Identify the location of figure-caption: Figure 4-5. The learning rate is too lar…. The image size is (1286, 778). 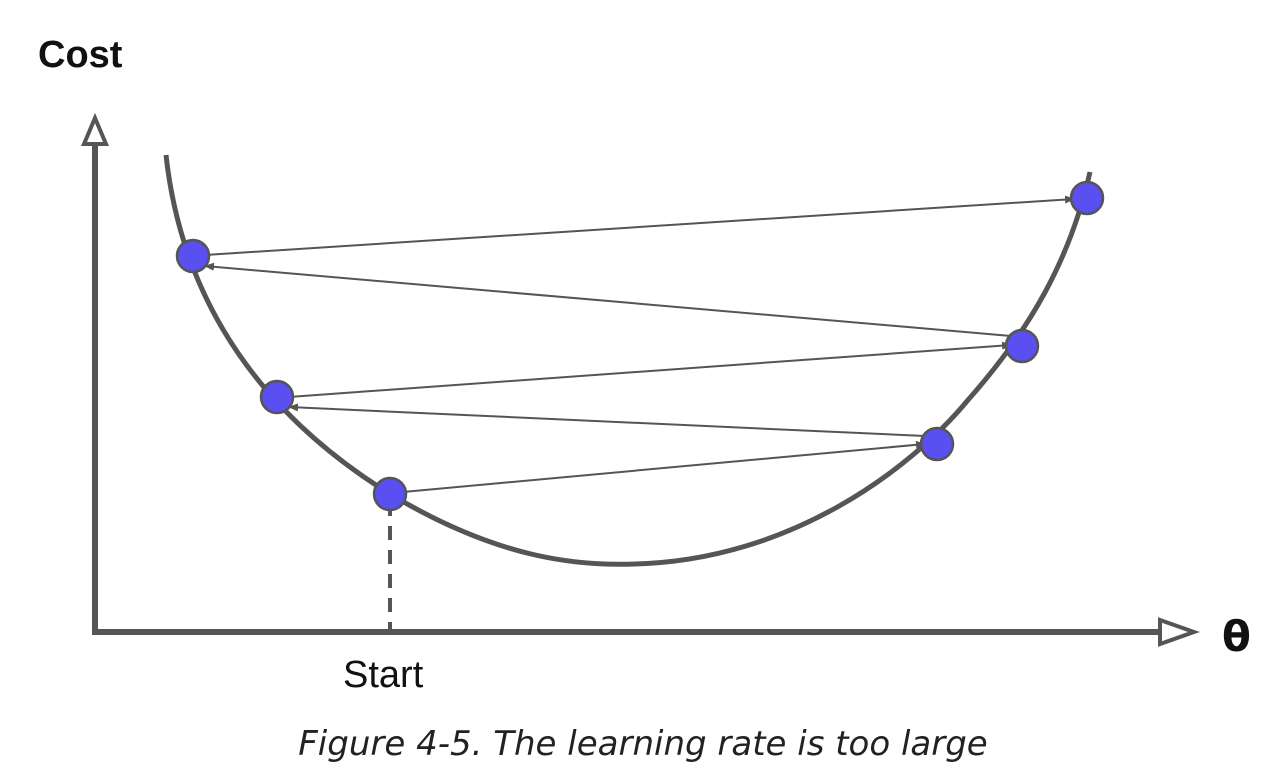
(642, 744).